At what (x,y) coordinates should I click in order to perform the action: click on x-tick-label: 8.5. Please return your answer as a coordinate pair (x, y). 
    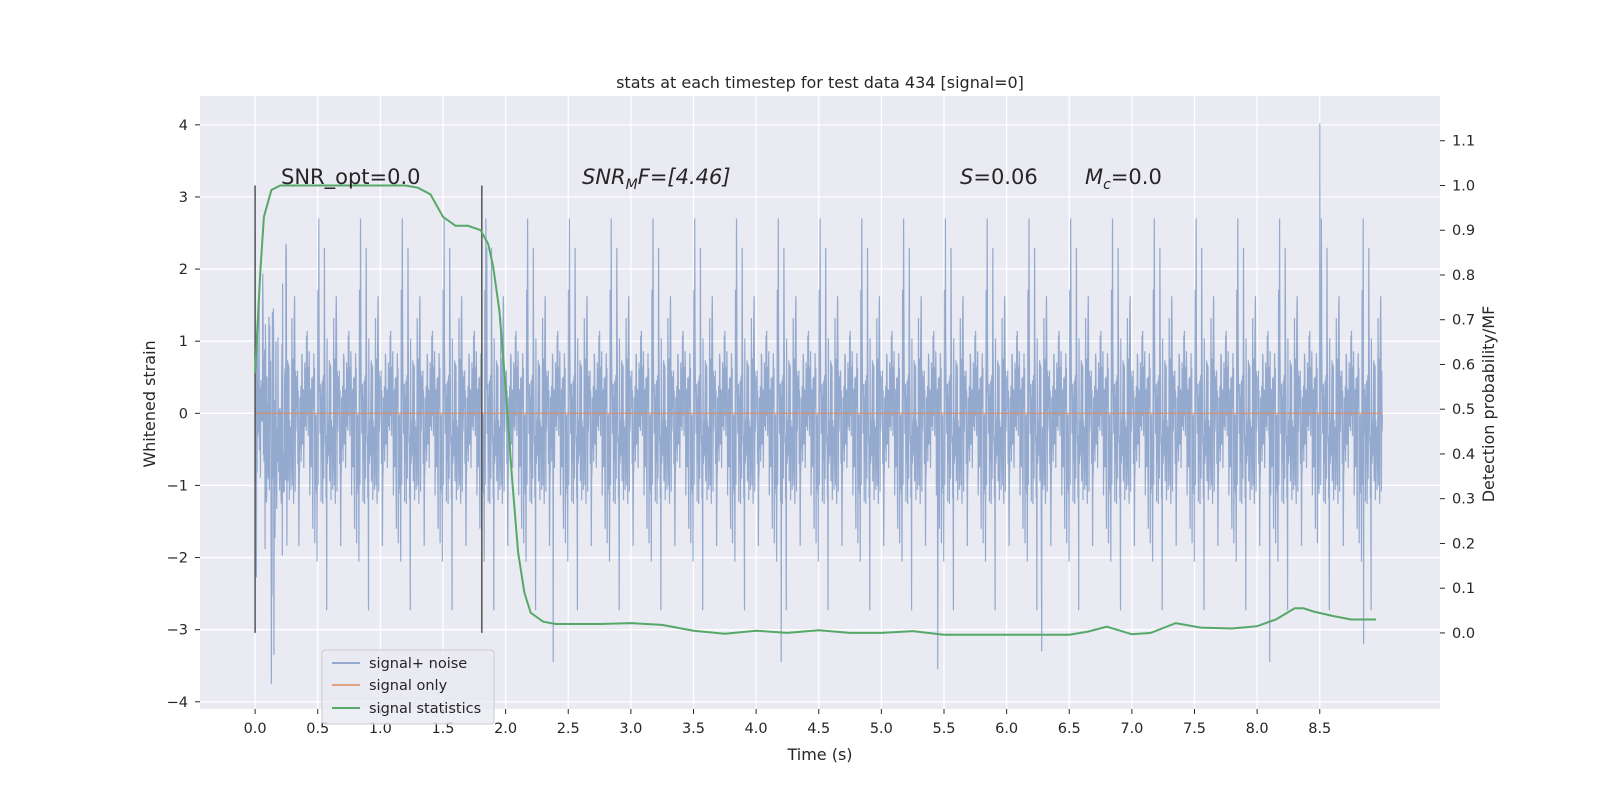
    Looking at the image, I should click on (1319, 729).